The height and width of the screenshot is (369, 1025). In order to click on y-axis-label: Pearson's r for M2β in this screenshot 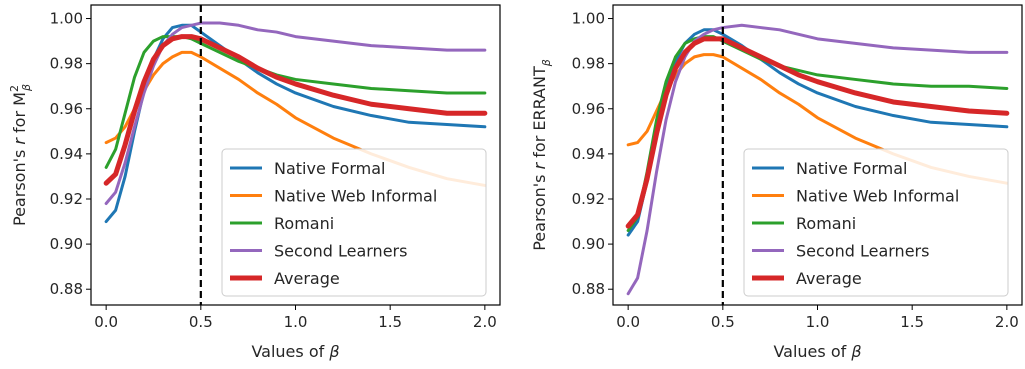, I will do `click(20, 155)`.